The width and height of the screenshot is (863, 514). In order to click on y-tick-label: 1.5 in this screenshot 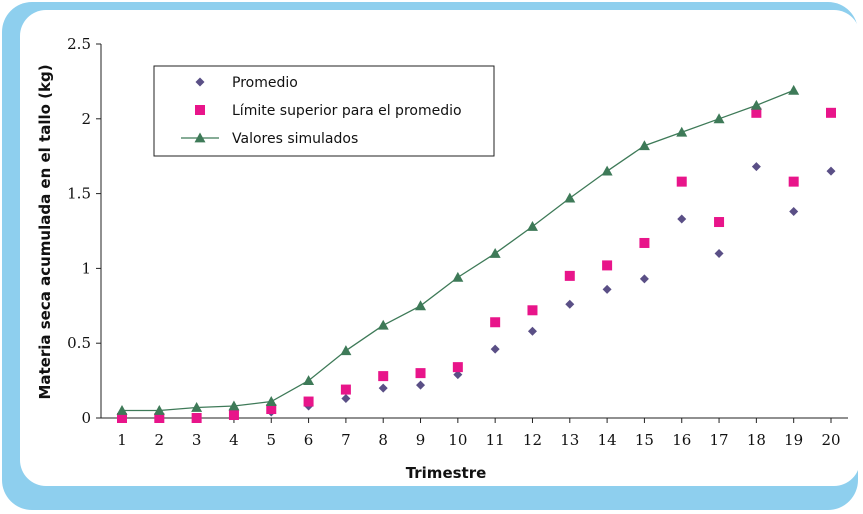, I will do `click(79, 194)`.